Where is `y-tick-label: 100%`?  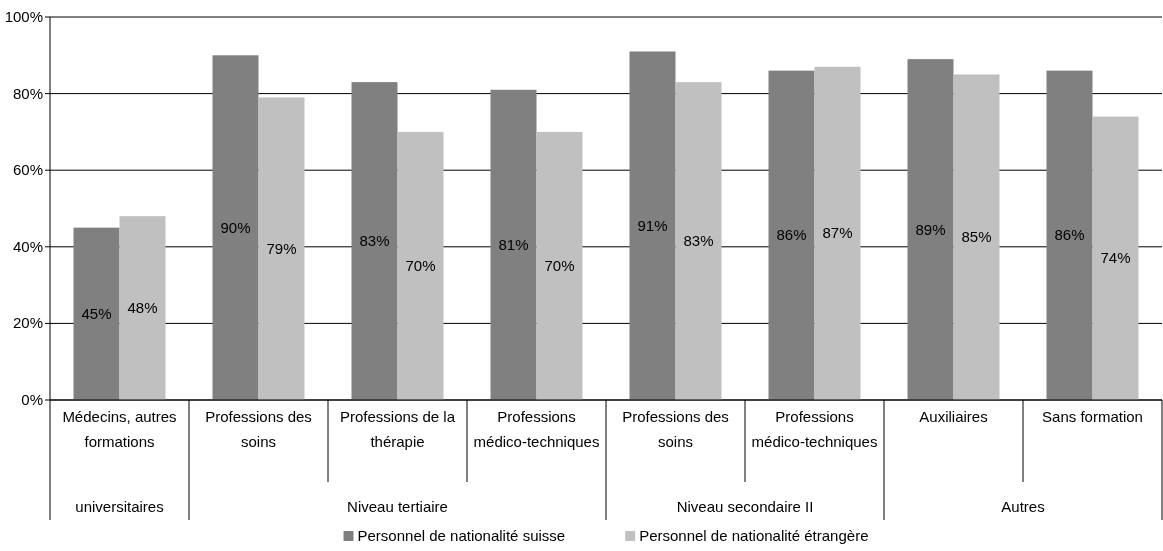
y-tick-label: 100% is located at coordinates (23, 16).